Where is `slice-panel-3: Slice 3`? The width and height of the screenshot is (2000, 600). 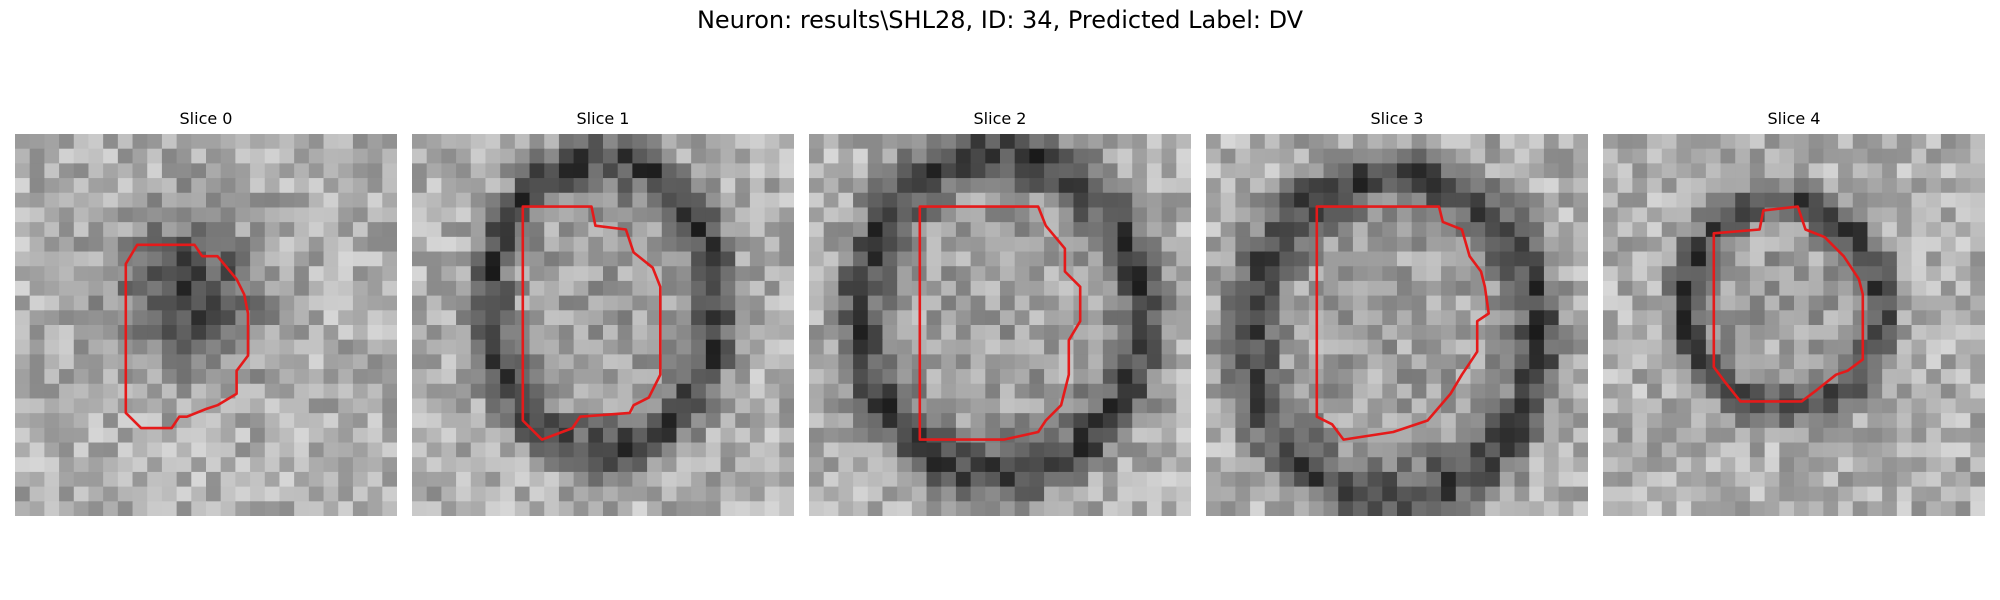
slice-panel-3: Slice 3 is located at coordinates (1397, 312).